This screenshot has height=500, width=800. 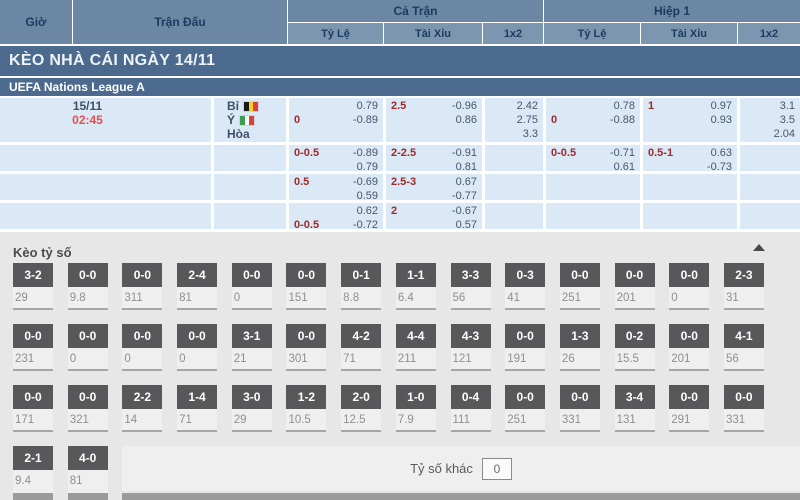 I want to click on score-cell: 1-4 71, so click(x=197, y=408).